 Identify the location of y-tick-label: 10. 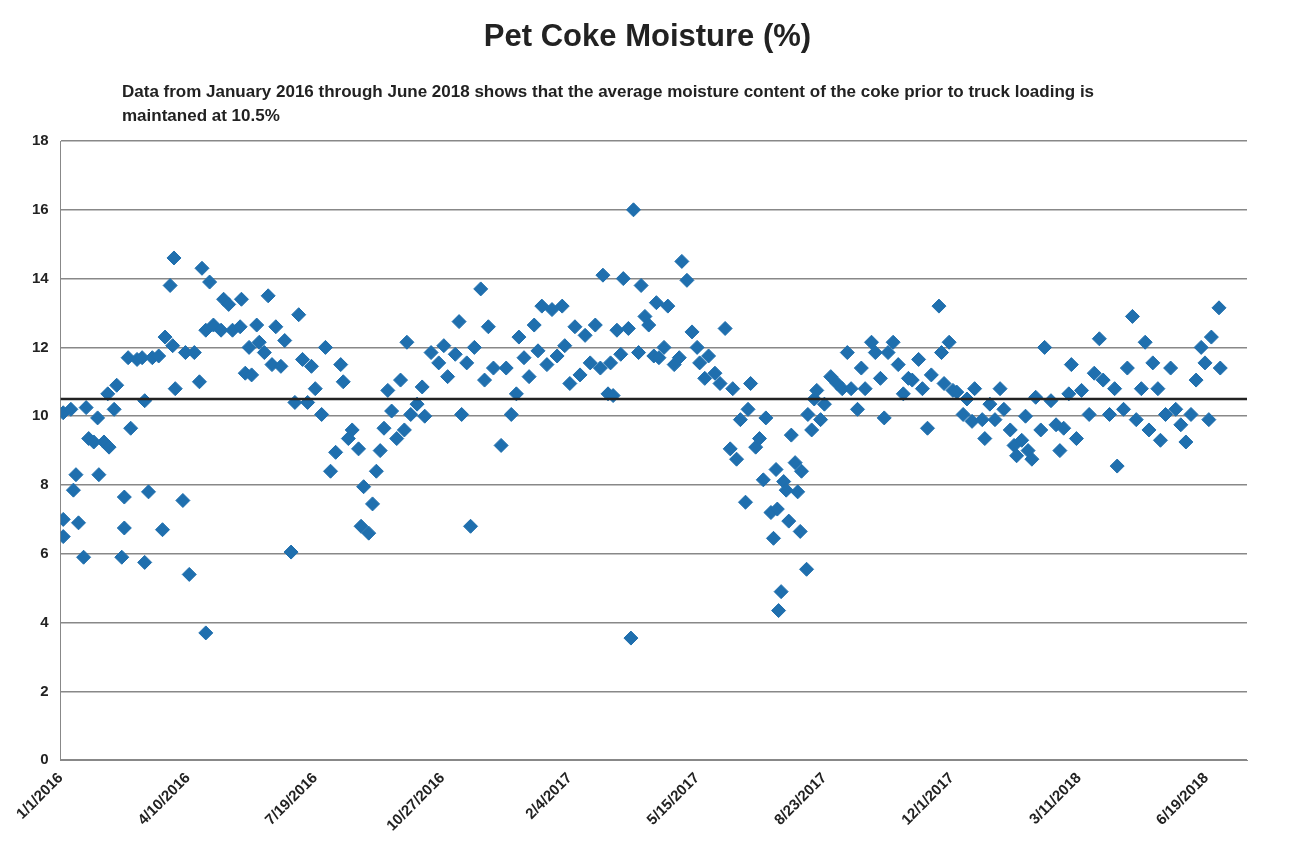
(40, 415).